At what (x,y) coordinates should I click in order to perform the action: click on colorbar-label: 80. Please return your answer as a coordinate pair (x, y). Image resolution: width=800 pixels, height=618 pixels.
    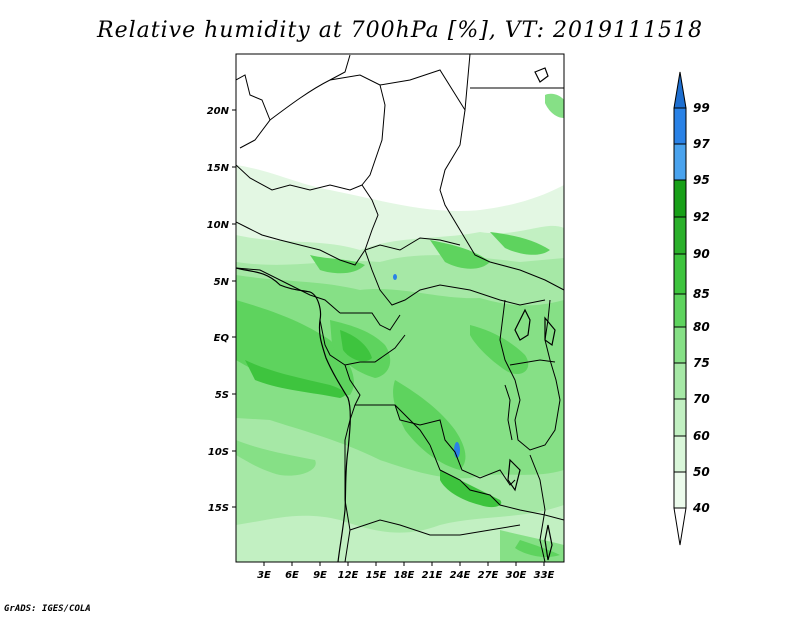
    Looking at the image, I should click on (701, 327).